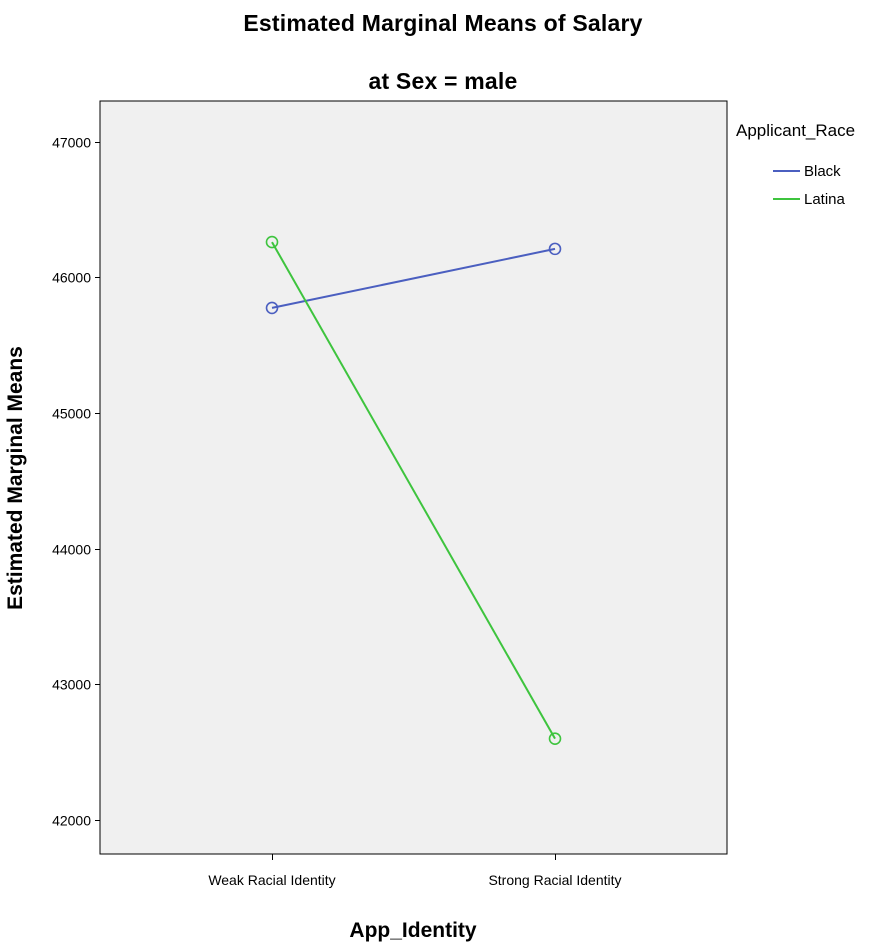 This screenshot has height=948, width=886. Describe the element at coordinates (825, 199) in the screenshot. I see `legend-label-latina: Latina` at that location.